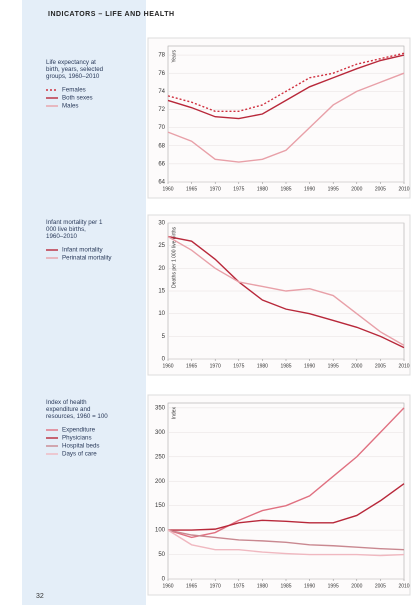 Image resolution: width=420 pixels, height=605 pixels. Describe the element at coordinates (174, 257) in the screenshot. I see `y-axis-label: Deaths per 1 000 live births` at that location.